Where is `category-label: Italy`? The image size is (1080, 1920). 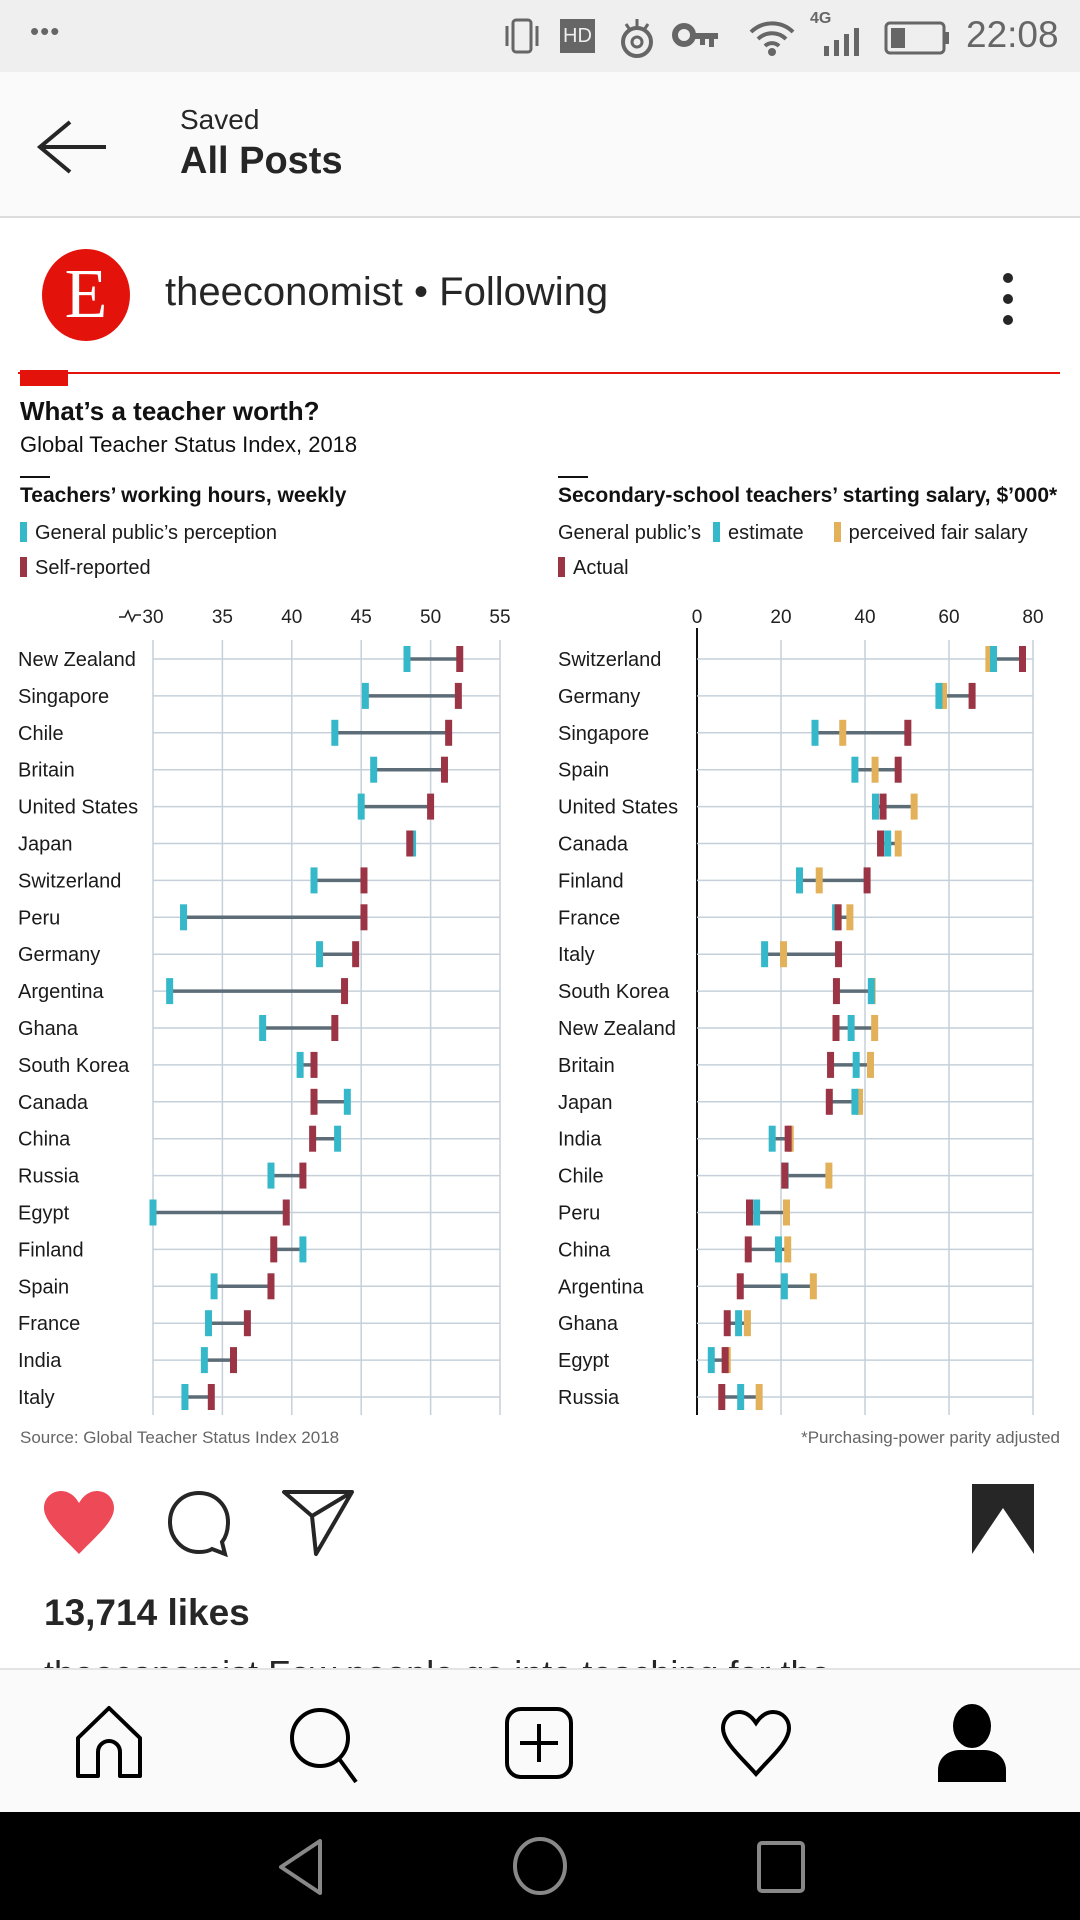
category-label: Italy is located at coordinates (576, 955).